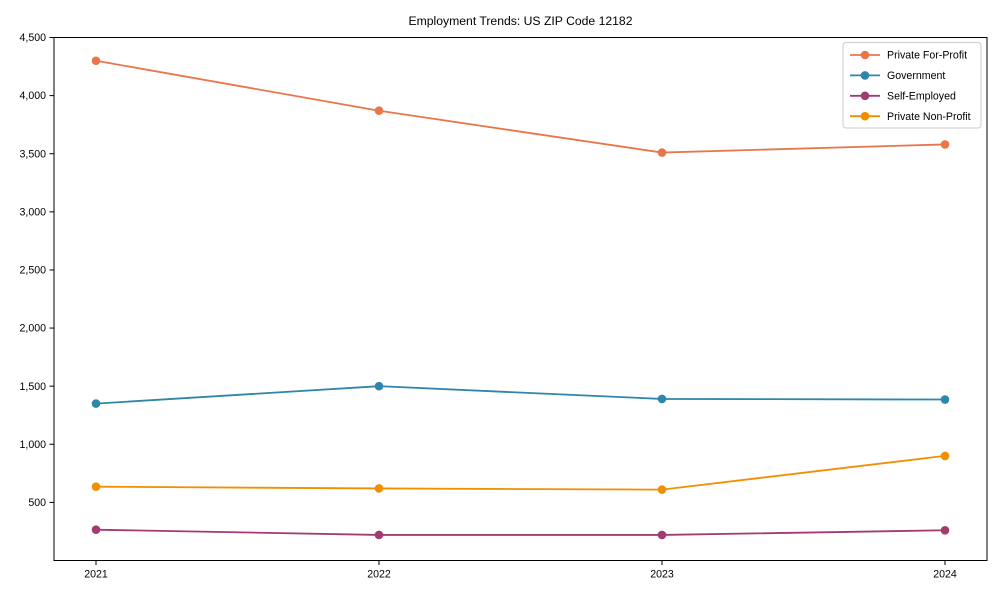 This screenshot has height=600, width=1000. I want to click on x-tick-label: 2023, so click(662, 575).